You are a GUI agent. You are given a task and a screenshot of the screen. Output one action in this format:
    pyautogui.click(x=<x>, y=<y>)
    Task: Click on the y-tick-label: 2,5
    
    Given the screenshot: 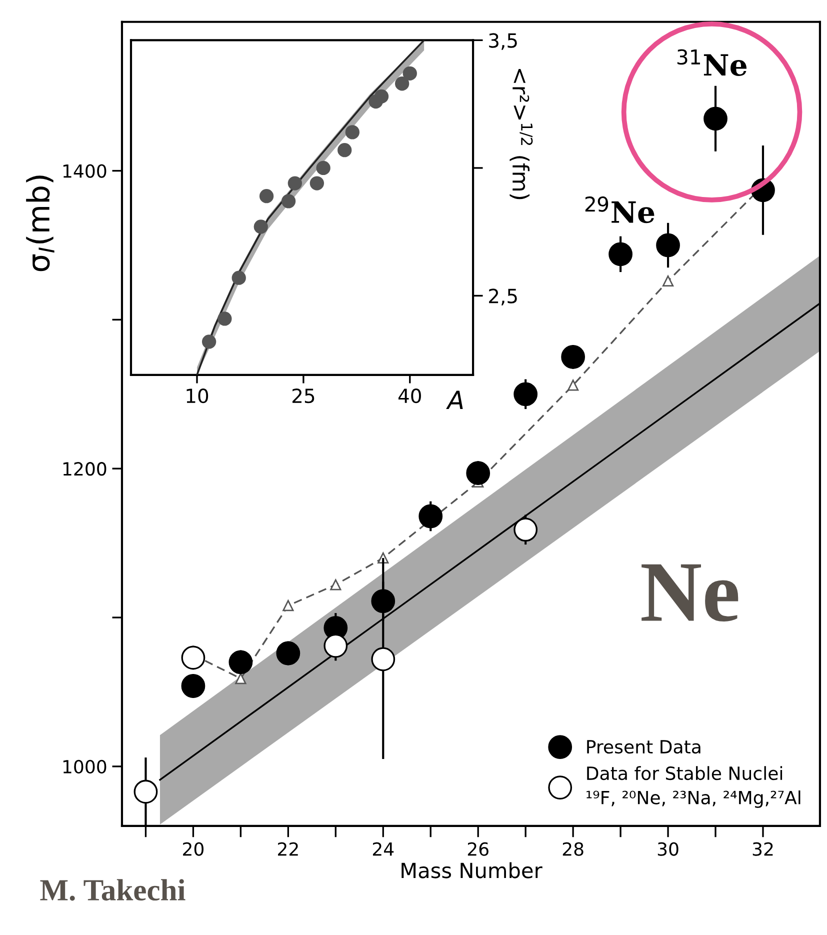 What is the action you would take?
    pyautogui.click(x=503, y=297)
    